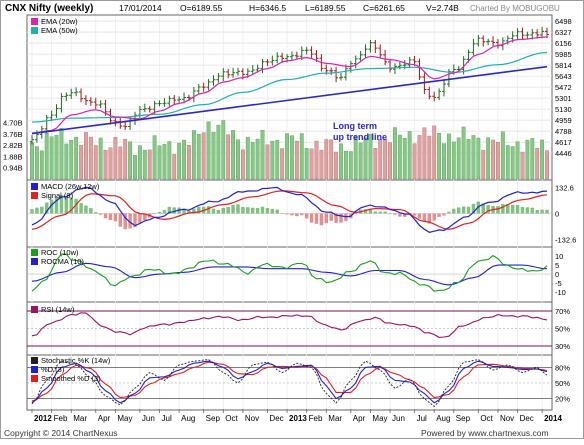 The width and height of the screenshot is (584, 445). Describe the element at coordinates (486, 418) in the screenshot. I see `x-axis-label: Oct` at that location.